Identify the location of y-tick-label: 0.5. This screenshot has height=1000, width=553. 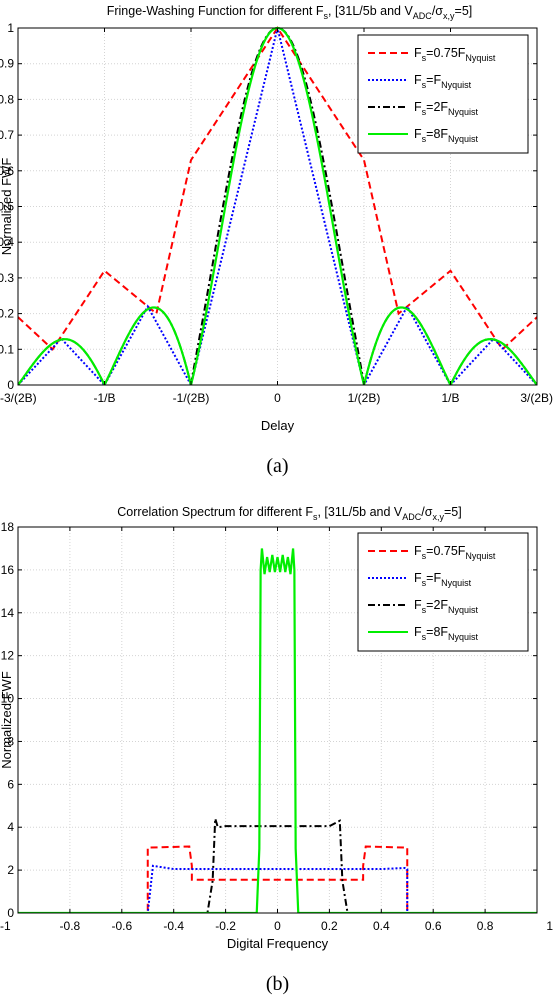
(7, 207).